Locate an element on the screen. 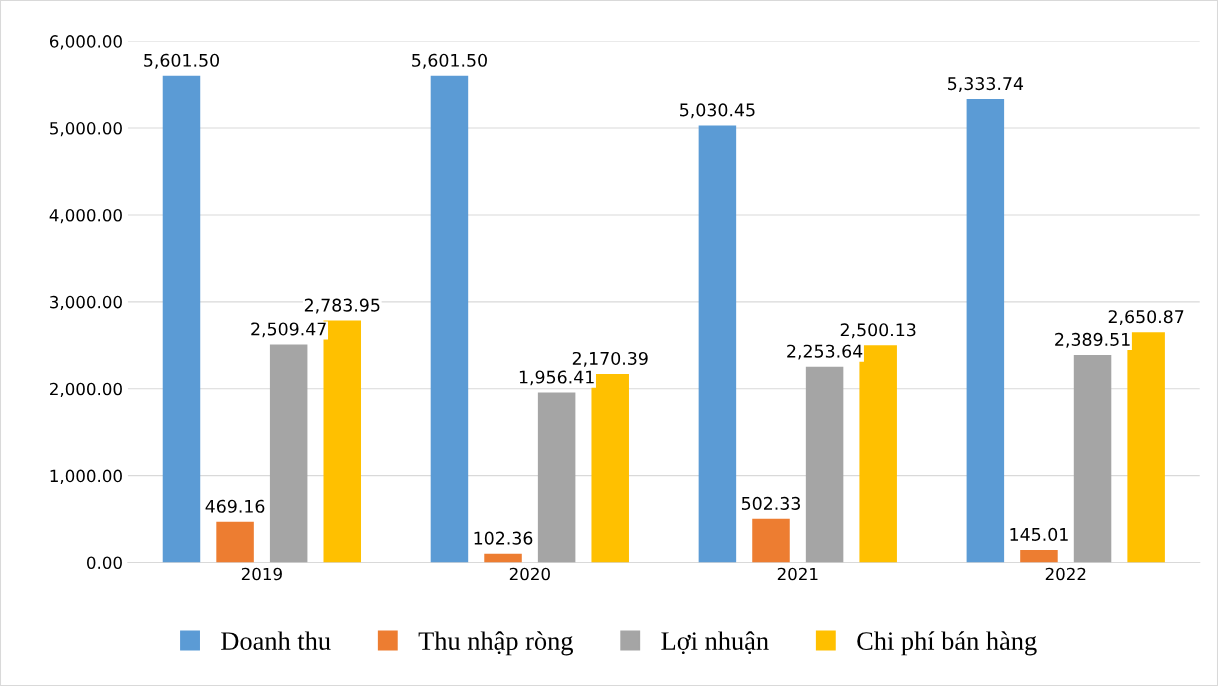 The height and width of the screenshot is (686, 1218). data-label: 2,500.13 is located at coordinates (878, 331).